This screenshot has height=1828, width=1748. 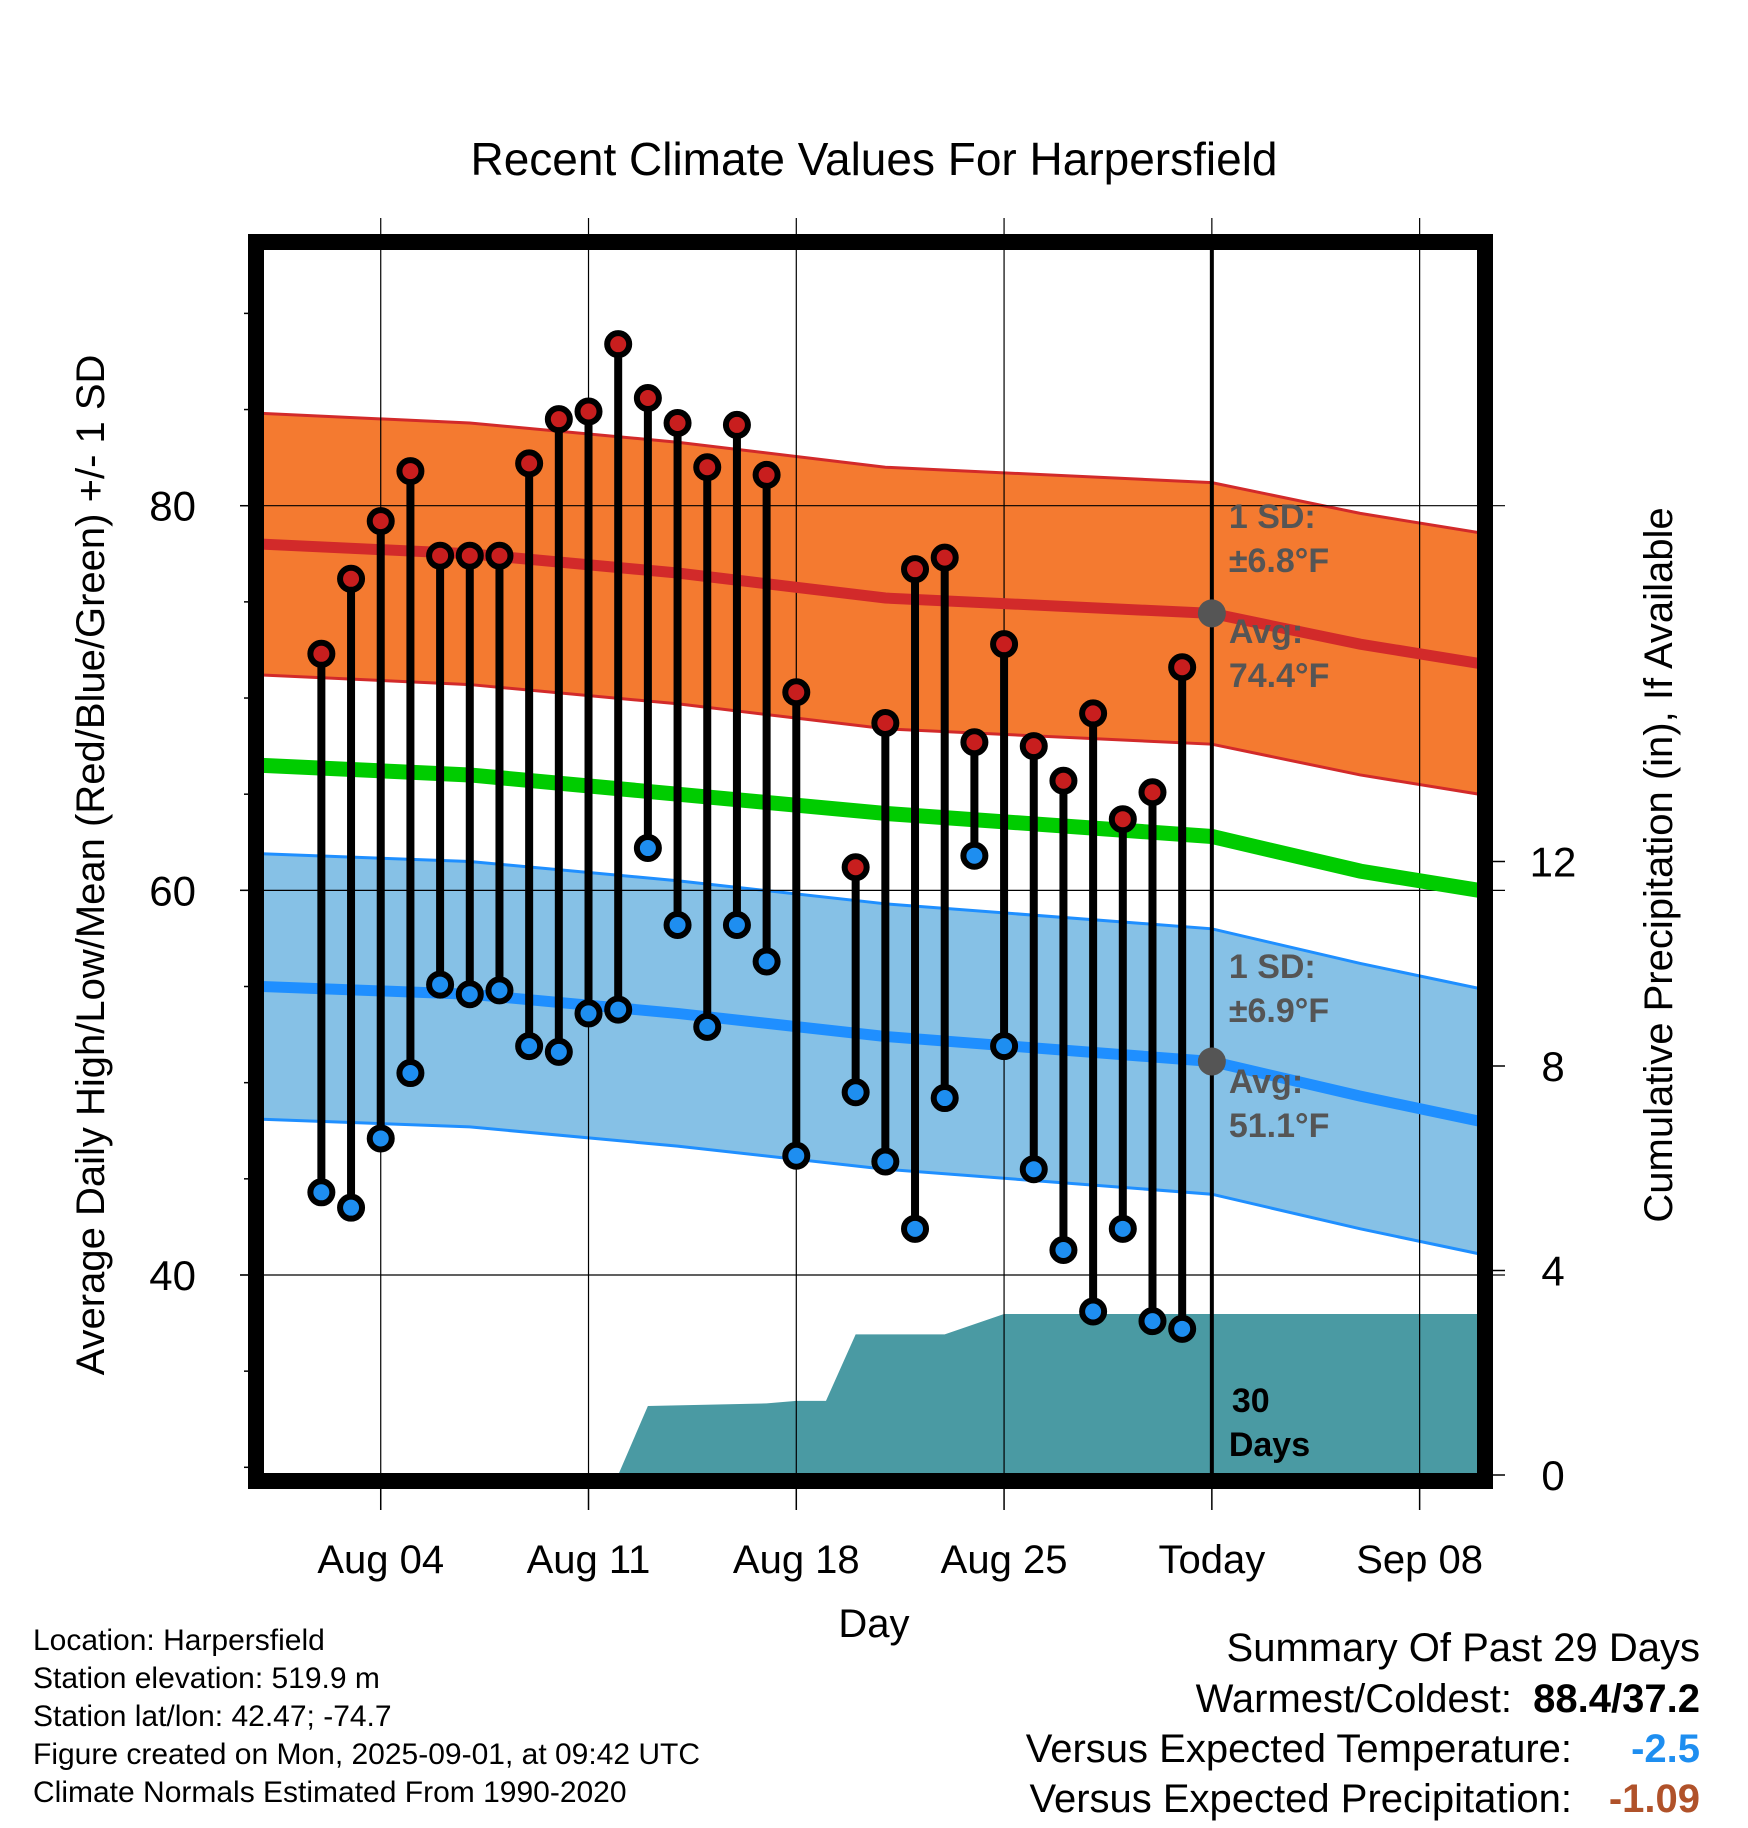 What do you see at coordinates (1654, 1799) in the screenshot?
I see `precip-value: -1.09` at bounding box center [1654, 1799].